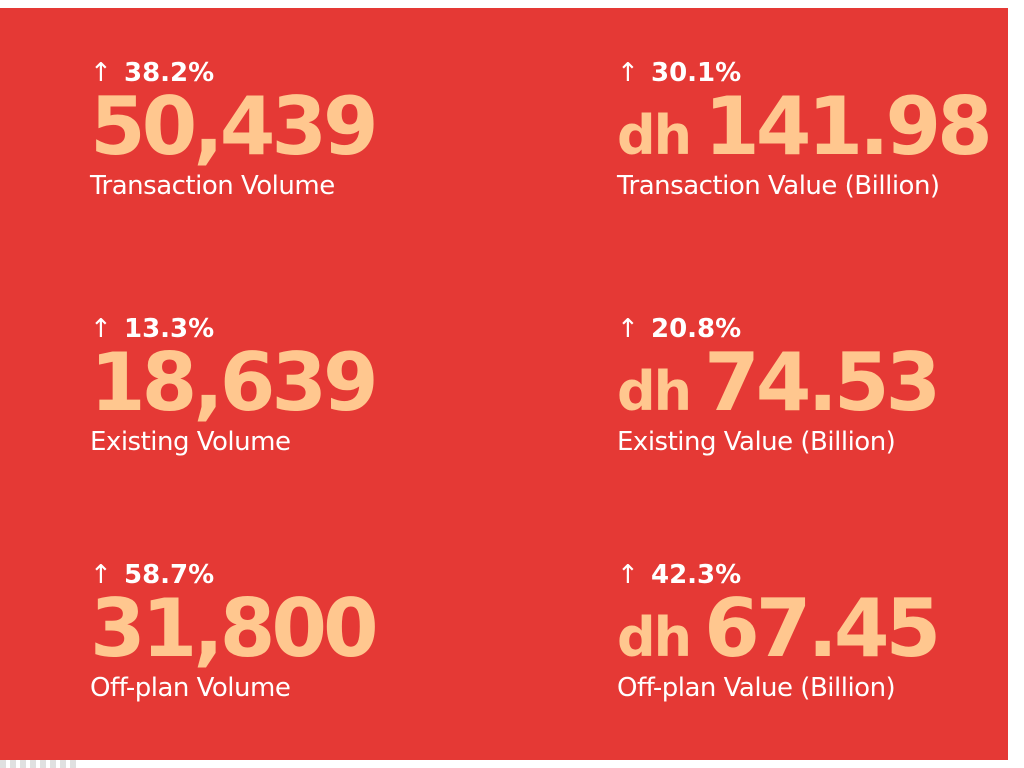 This screenshot has height=768, width=1024. What do you see at coordinates (40, 764) in the screenshot?
I see `page-edge-mark` at bounding box center [40, 764].